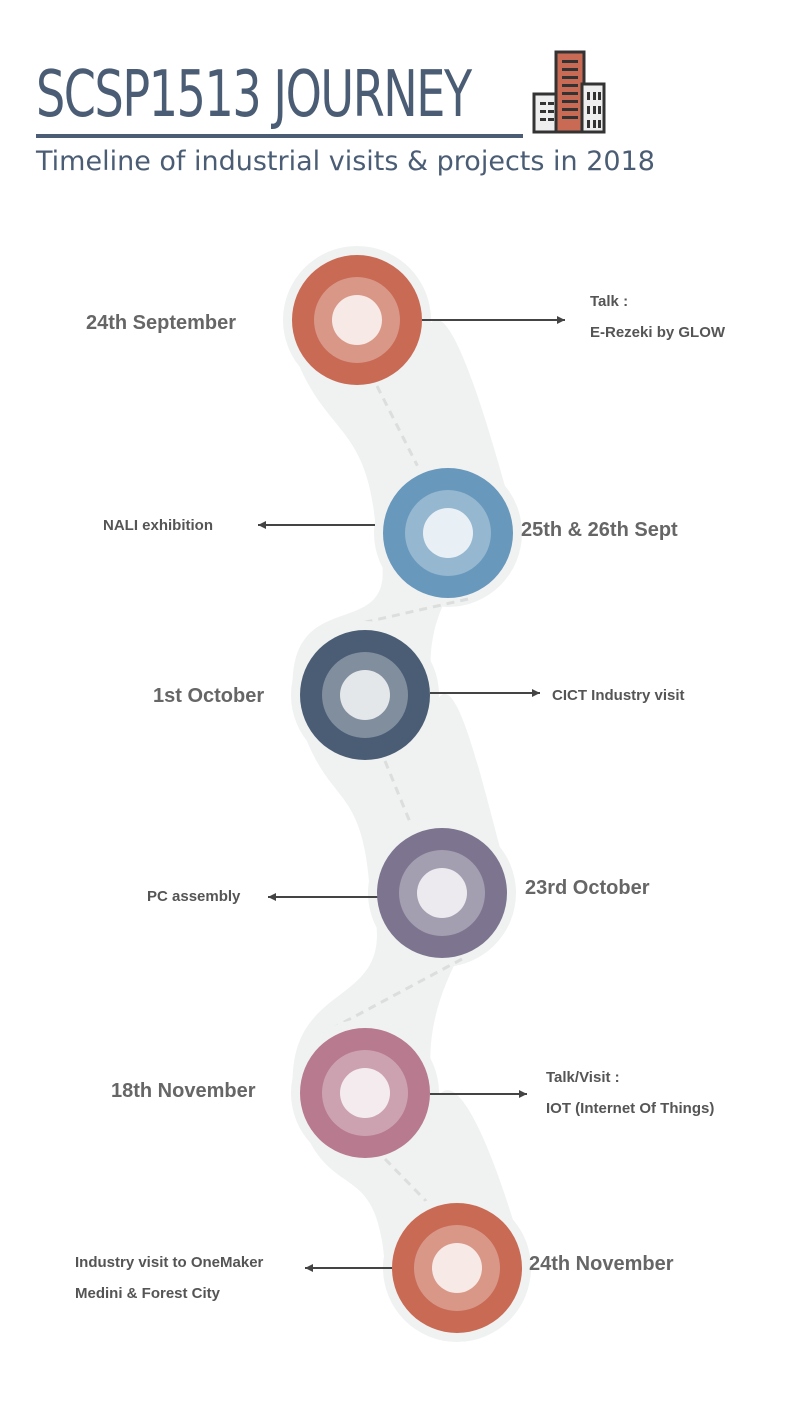  I want to click on event-line: NALI exhibition, so click(158, 525).